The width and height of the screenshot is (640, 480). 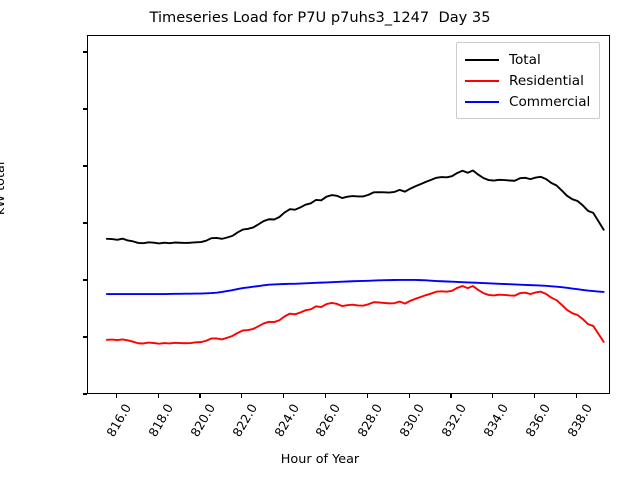 What do you see at coordinates (355, 207) in the screenshot?
I see `series-line-total` at bounding box center [355, 207].